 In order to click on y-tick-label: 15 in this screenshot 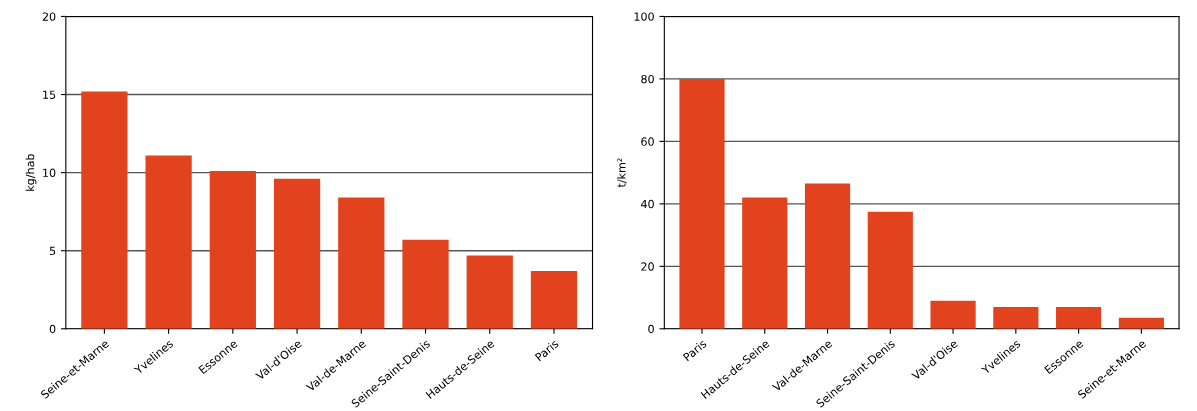, I will do `click(49, 94)`.